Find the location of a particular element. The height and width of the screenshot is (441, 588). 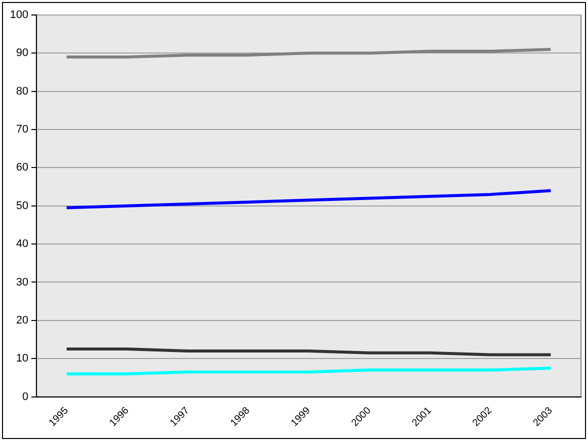

y-tick-label: 50 is located at coordinates (22, 206).